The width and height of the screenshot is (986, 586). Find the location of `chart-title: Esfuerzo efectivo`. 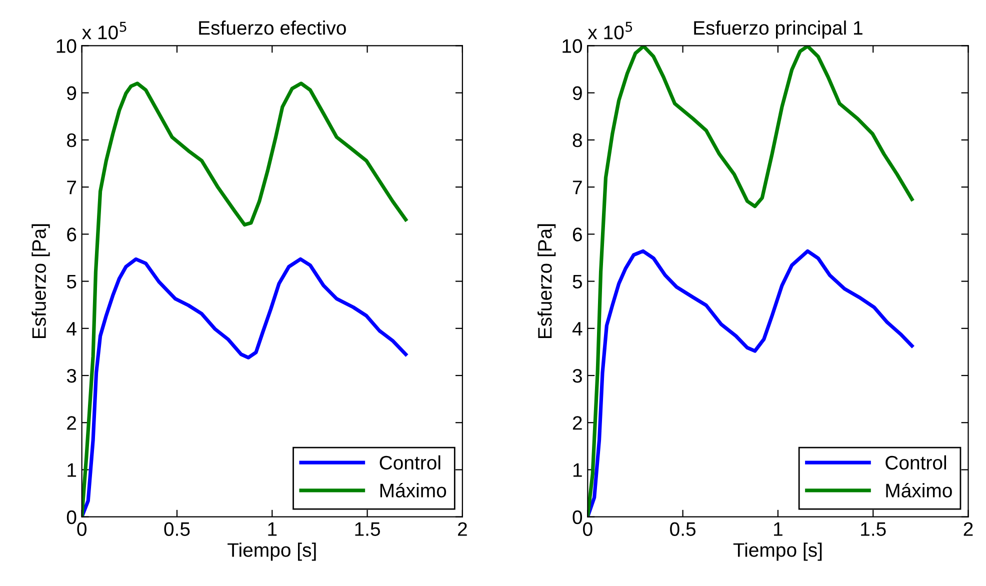

chart-title: Esfuerzo efectivo is located at coordinates (272, 27).